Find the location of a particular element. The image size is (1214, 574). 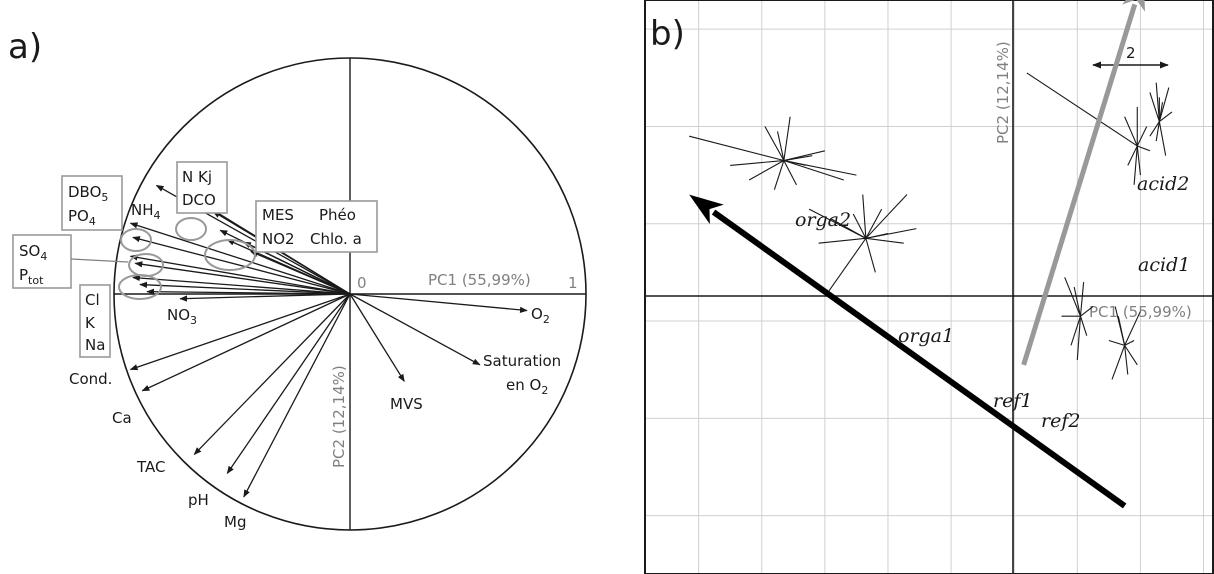

vector-o2 is located at coordinates (438, 303).